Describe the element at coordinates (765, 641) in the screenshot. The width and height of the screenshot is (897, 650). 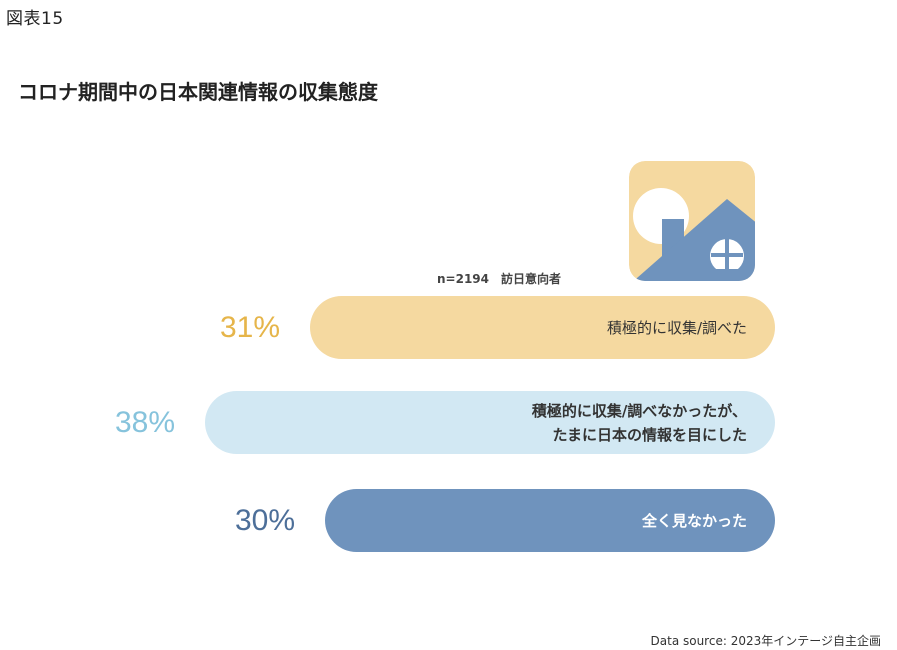
I see `data-source: Data source: 2023年インテージ自主企画` at that location.